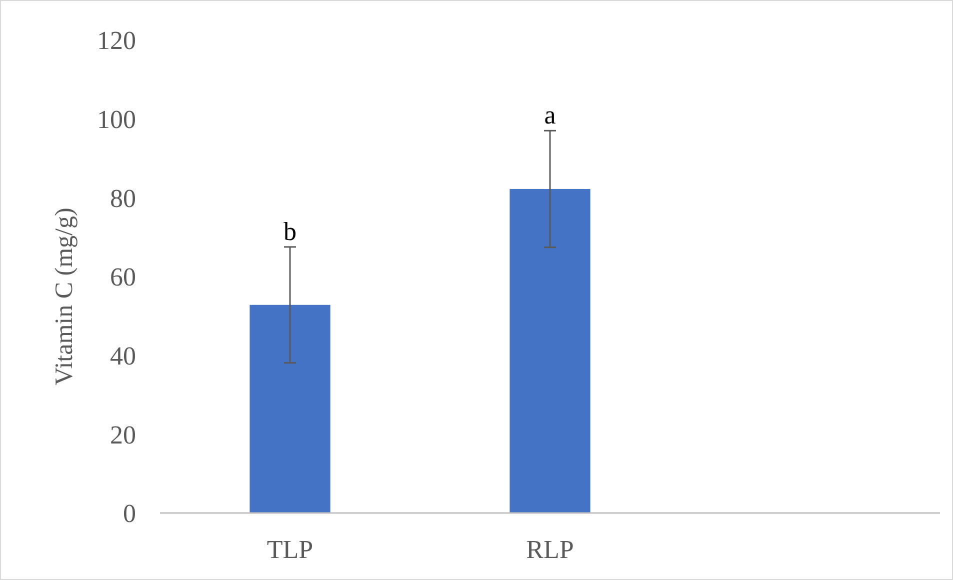 The width and height of the screenshot is (953, 580). I want to click on y-tick-label: 40, so click(123, 355).